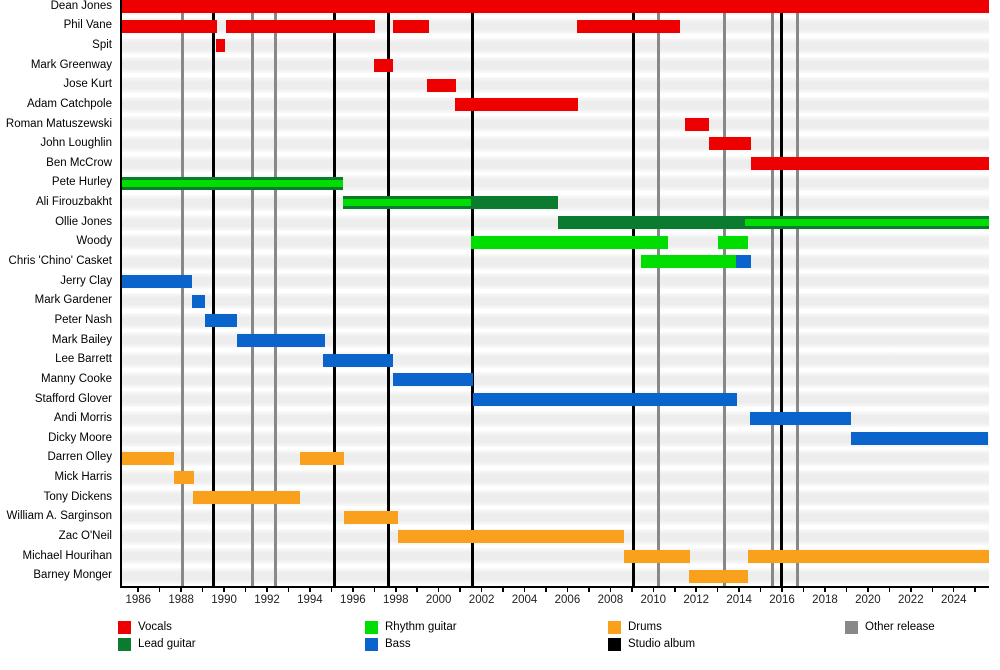 This screenshot has width=1000, height=670. What do you see at coordinates (653, 600) in the screenshot?
I see `axis-tick-label: 2010` at bounding box center [653, 600].